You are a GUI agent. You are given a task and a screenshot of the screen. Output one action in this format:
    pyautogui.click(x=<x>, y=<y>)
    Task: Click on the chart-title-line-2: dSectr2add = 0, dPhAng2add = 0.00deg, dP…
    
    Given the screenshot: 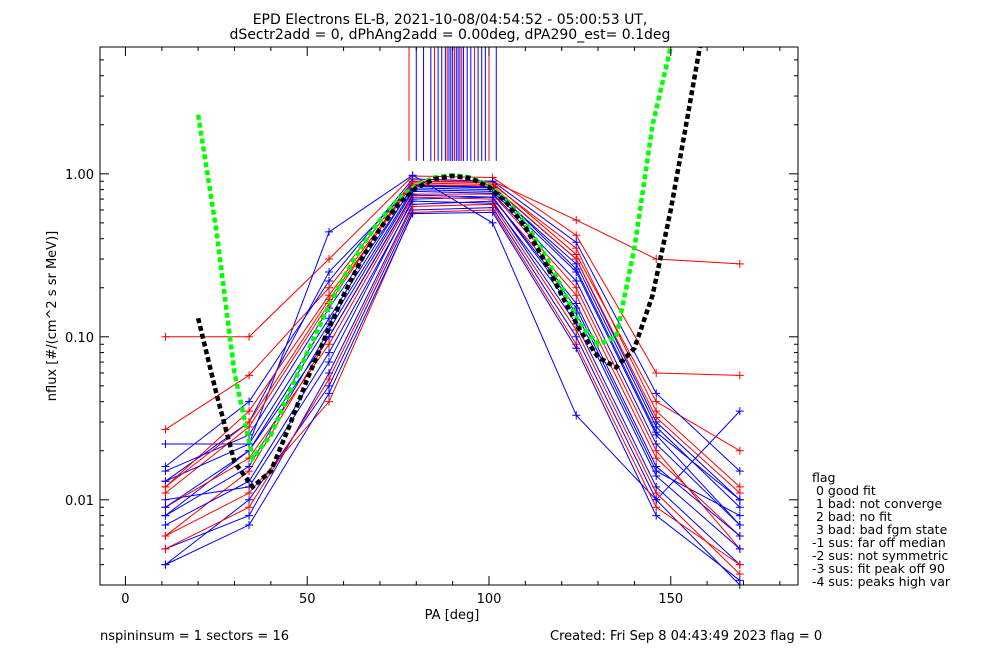 What is the action you would take?
    pyautogui.click(x=450, y=35)
    